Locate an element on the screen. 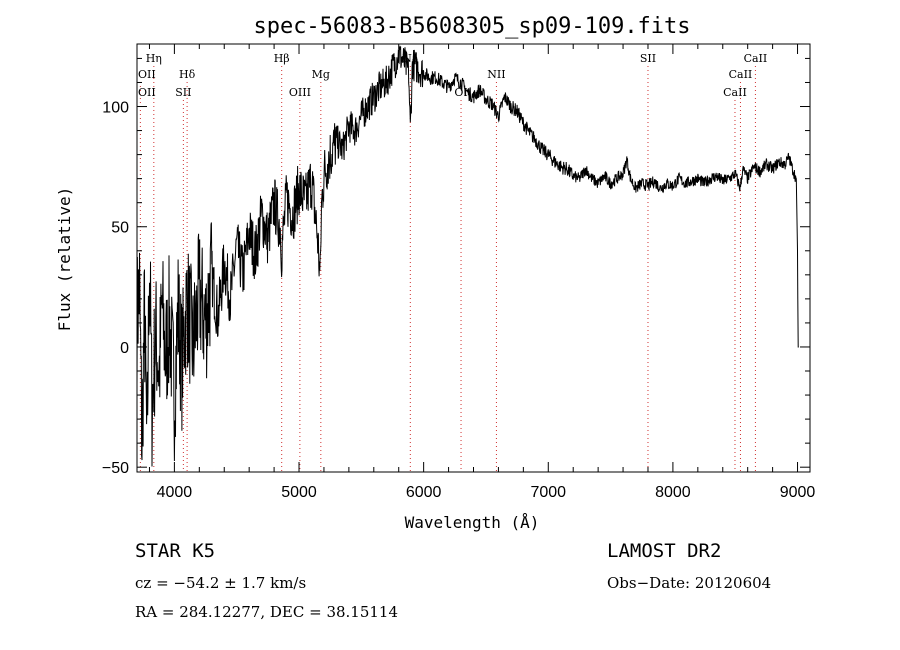 The image size is (900, 650). redshift-text: cz = −54.2 ± 1.7 km/s is located at coordinates (221, 583).